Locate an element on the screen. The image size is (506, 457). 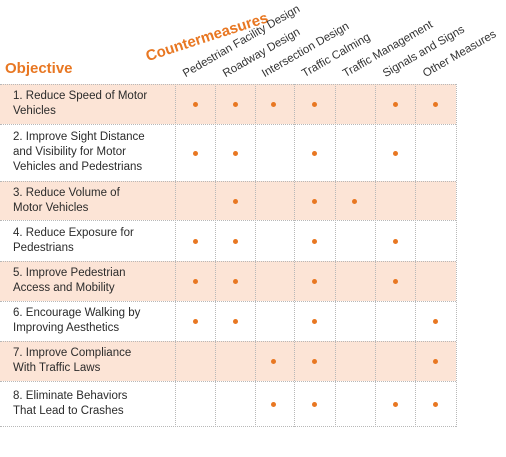
table-row: 7. Improve Compliance With Traffic Laws is located at coordinates (228, 361).